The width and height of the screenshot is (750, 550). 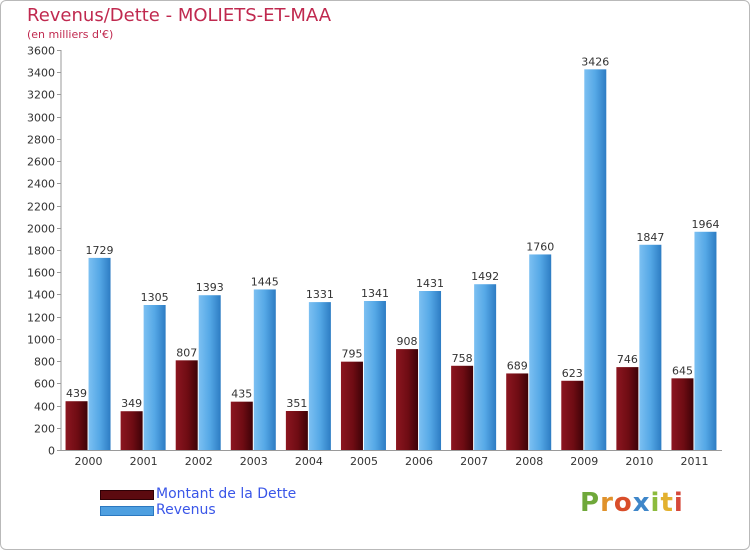 What do you see at coordinates (44, 429) in the screenshot?
I see `y-tick-label: 200` at bounding box center [44, 429].